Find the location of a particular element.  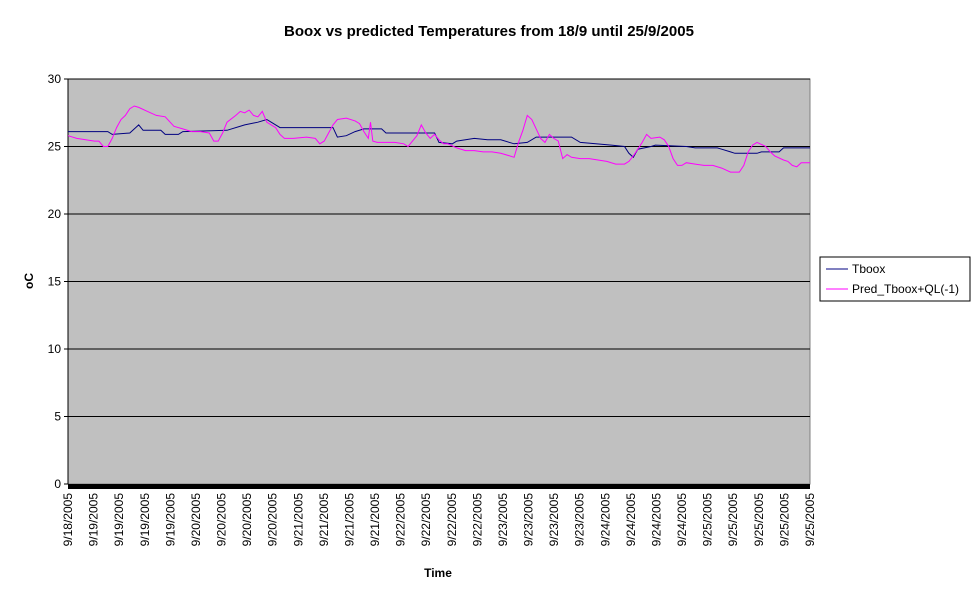

x-axis-line is located at coordinates (439, 486).